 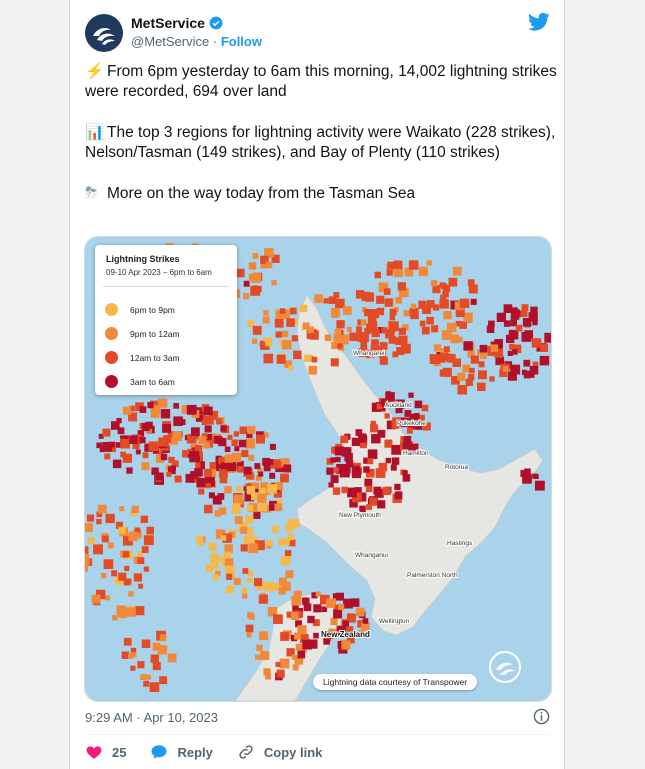 I want to click on legend-subtitle: 09-10 Apr 2023 – 6pm to 6am, so click(x=159, y=272).